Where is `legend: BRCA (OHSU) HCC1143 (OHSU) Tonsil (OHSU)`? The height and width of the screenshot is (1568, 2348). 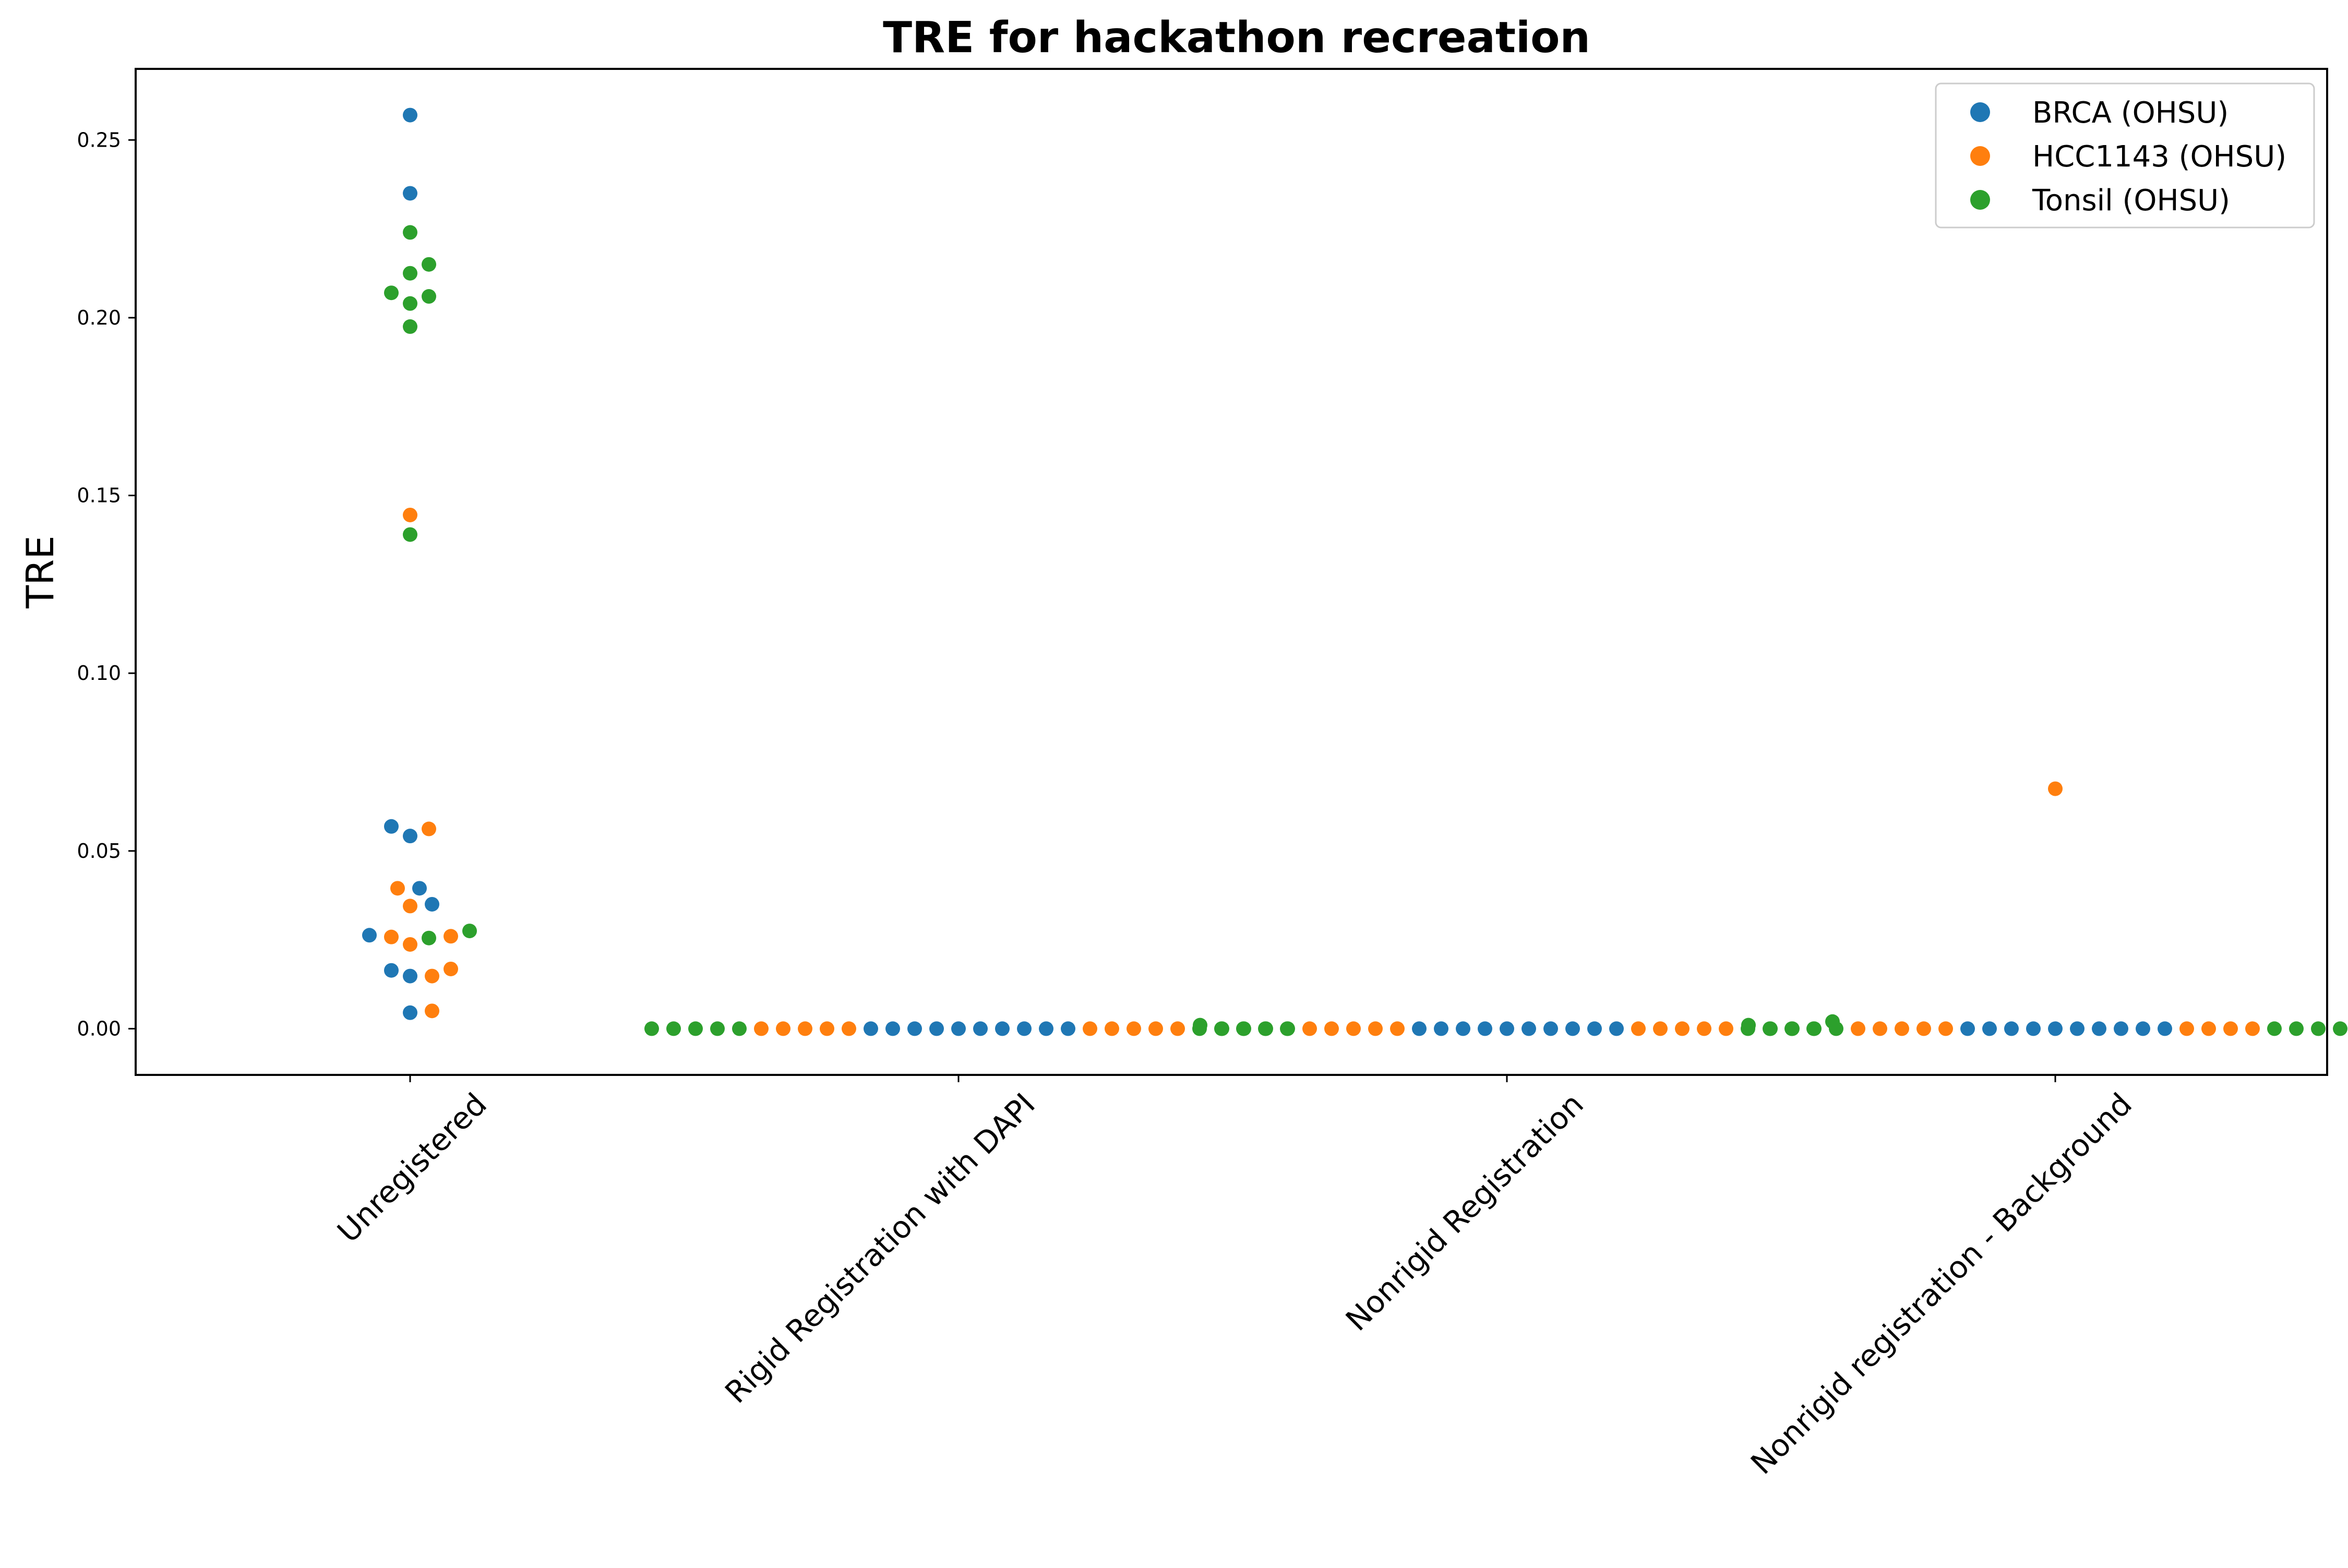 legend: BRCA (OHSU) HCC1143 (OHSU) Tonsil (OHSU) is located at coordinates (2125, 155).